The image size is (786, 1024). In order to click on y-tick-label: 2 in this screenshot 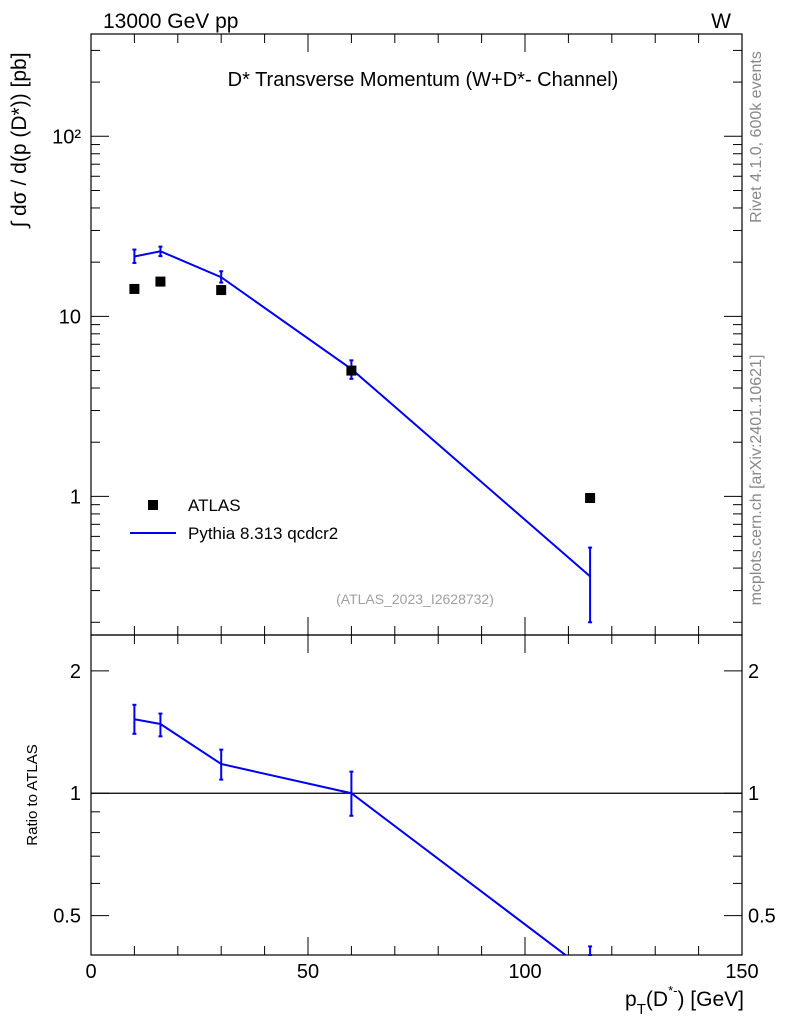, I will do `click(75, 672)`.